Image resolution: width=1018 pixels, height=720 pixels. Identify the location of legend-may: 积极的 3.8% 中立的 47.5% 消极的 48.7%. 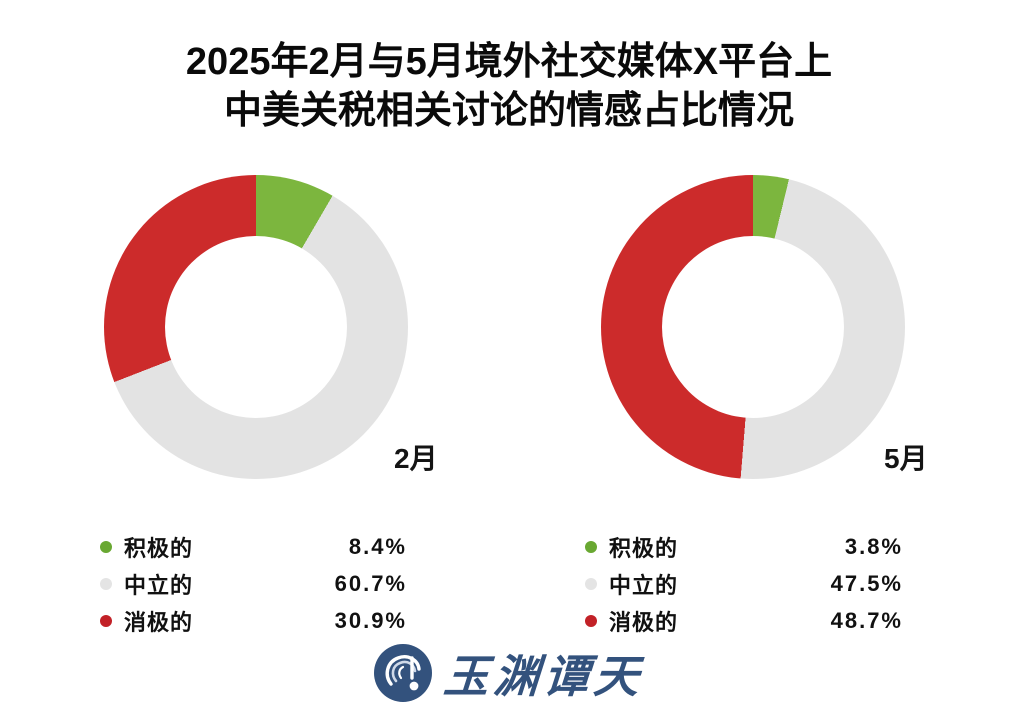
(744, 583).